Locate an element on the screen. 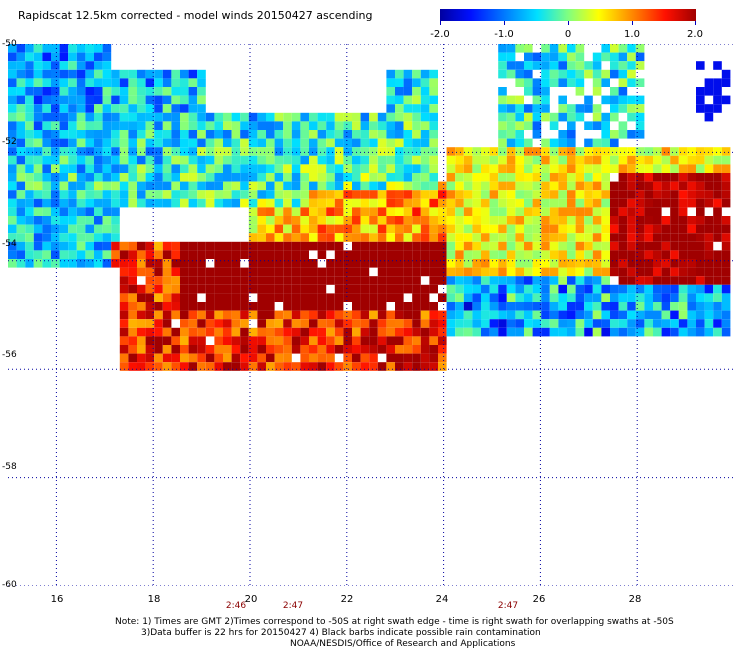 The height and width of the screenshot is (650, 740). lon-label: 26 is located at coordinates (539, 599).